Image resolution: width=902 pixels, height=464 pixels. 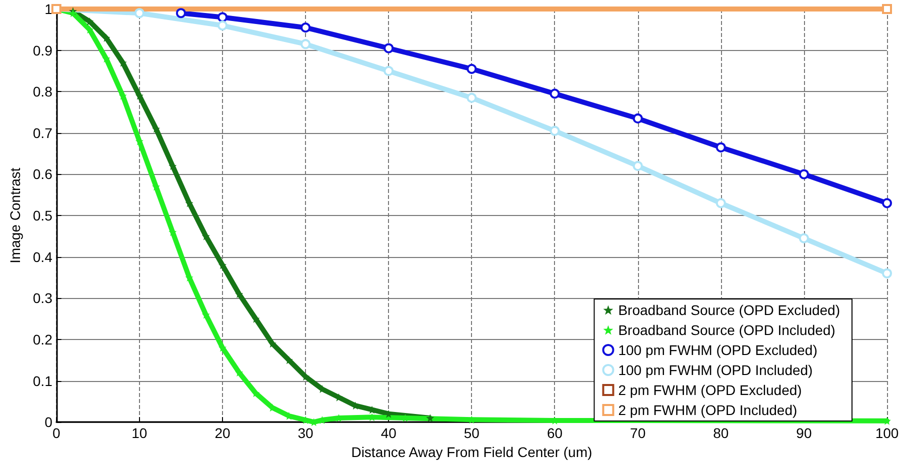 I want to click on x-axis-title: Distance Away From Field Center (um), so click(x=471, y=452).